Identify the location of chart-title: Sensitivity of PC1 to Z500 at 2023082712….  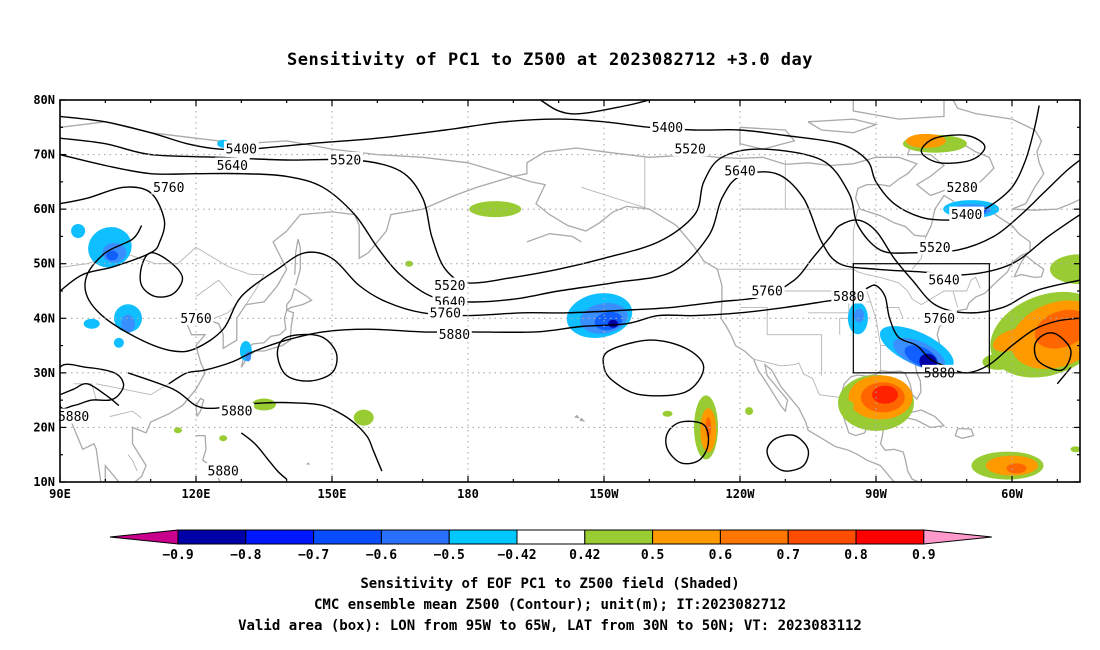
(549, 60).